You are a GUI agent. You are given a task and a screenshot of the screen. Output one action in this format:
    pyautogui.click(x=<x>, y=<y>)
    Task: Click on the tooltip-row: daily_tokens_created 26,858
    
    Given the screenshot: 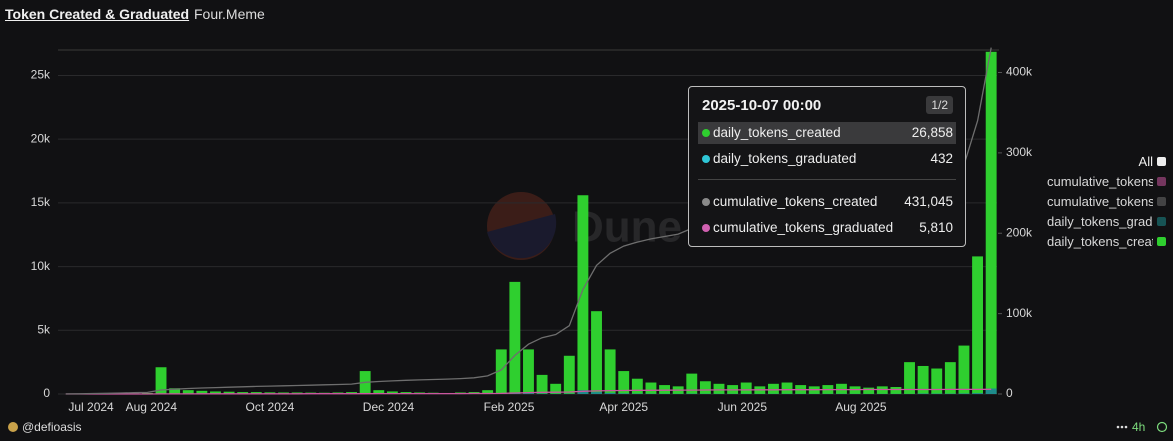 What is the action you would take?
    pyautogui.click(x=827, y=133)
    